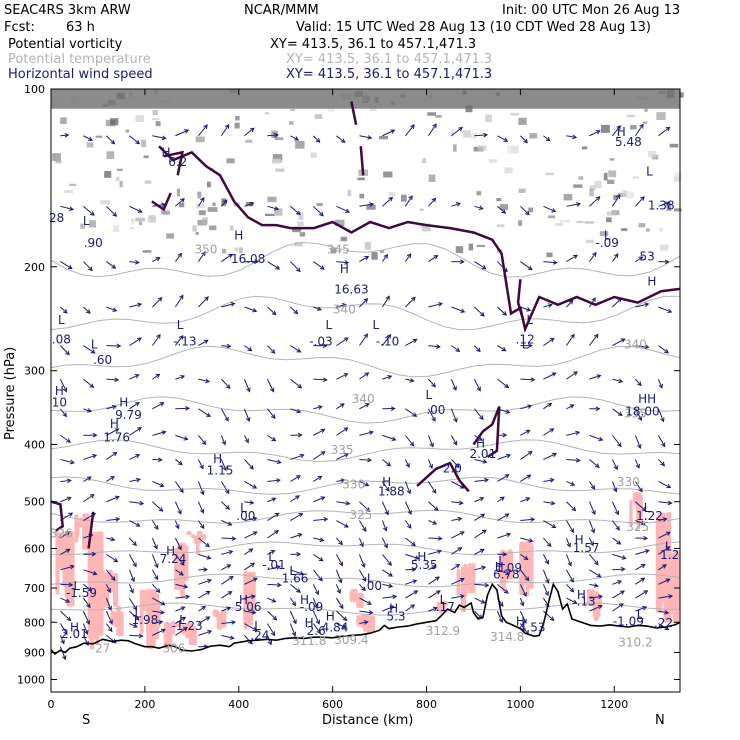 The image size is (740, 740). I want to click on extremum-label: H, so click(386, 482).